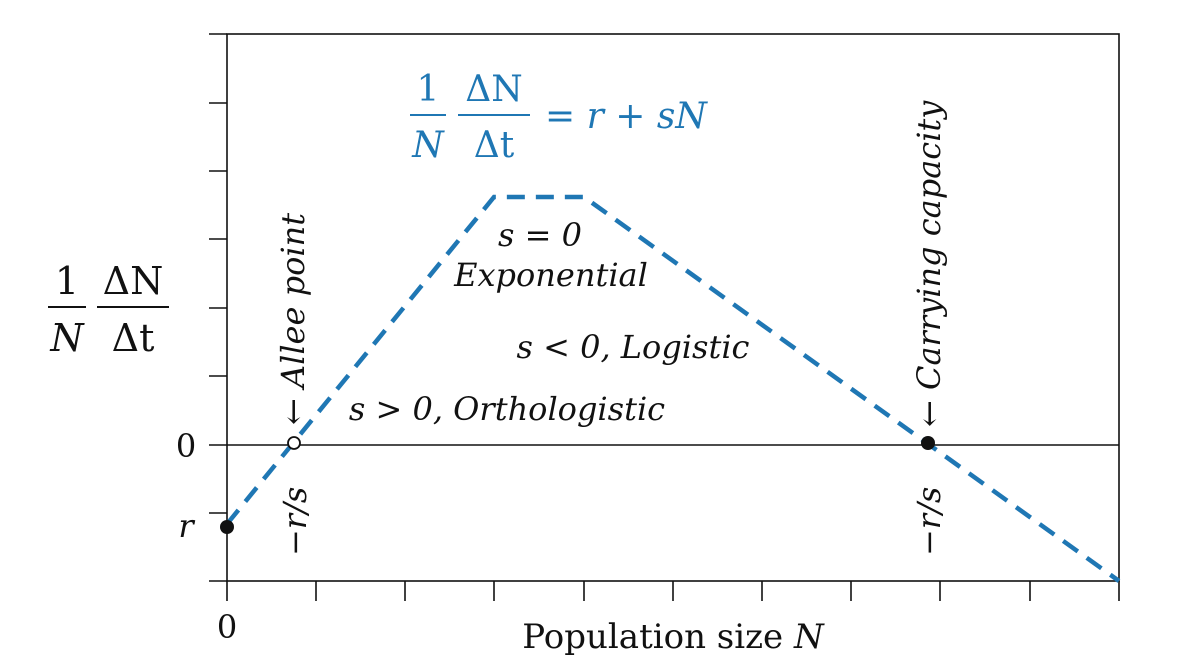 The width and height of the screenshot is (1187, 672). Describe the element at coordinates (540, 235) in the screenshot. I see `annotation-s-zero: s = 0` at that location.